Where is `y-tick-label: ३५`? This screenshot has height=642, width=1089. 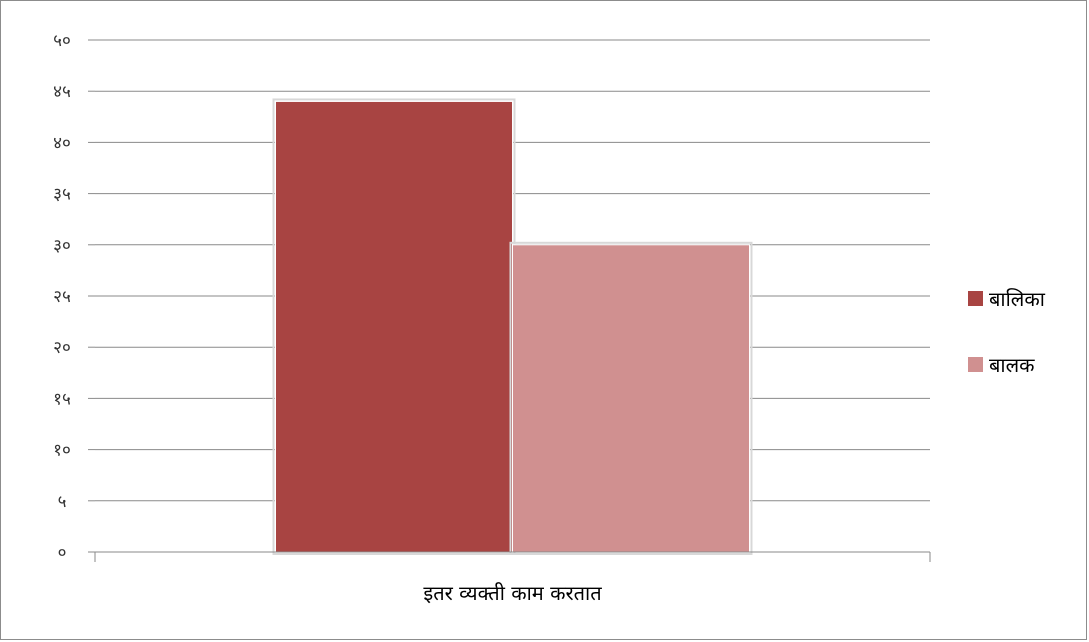 y-tick-label: ३५ is located at coordinates (62, 195).